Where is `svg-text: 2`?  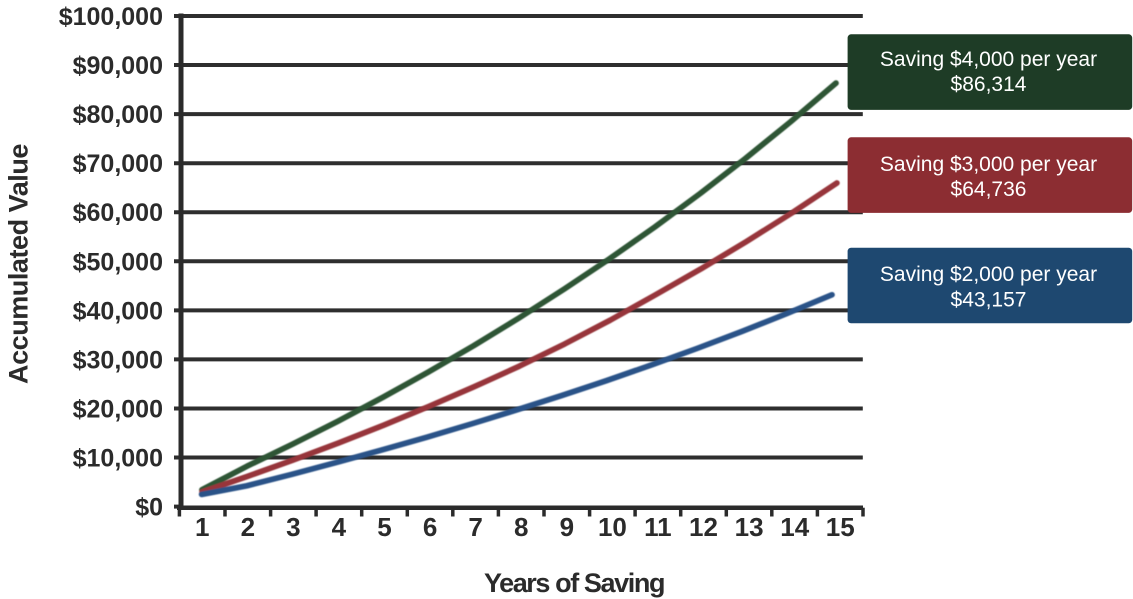
svg-text: 2 is located at coordinates (248, 527).